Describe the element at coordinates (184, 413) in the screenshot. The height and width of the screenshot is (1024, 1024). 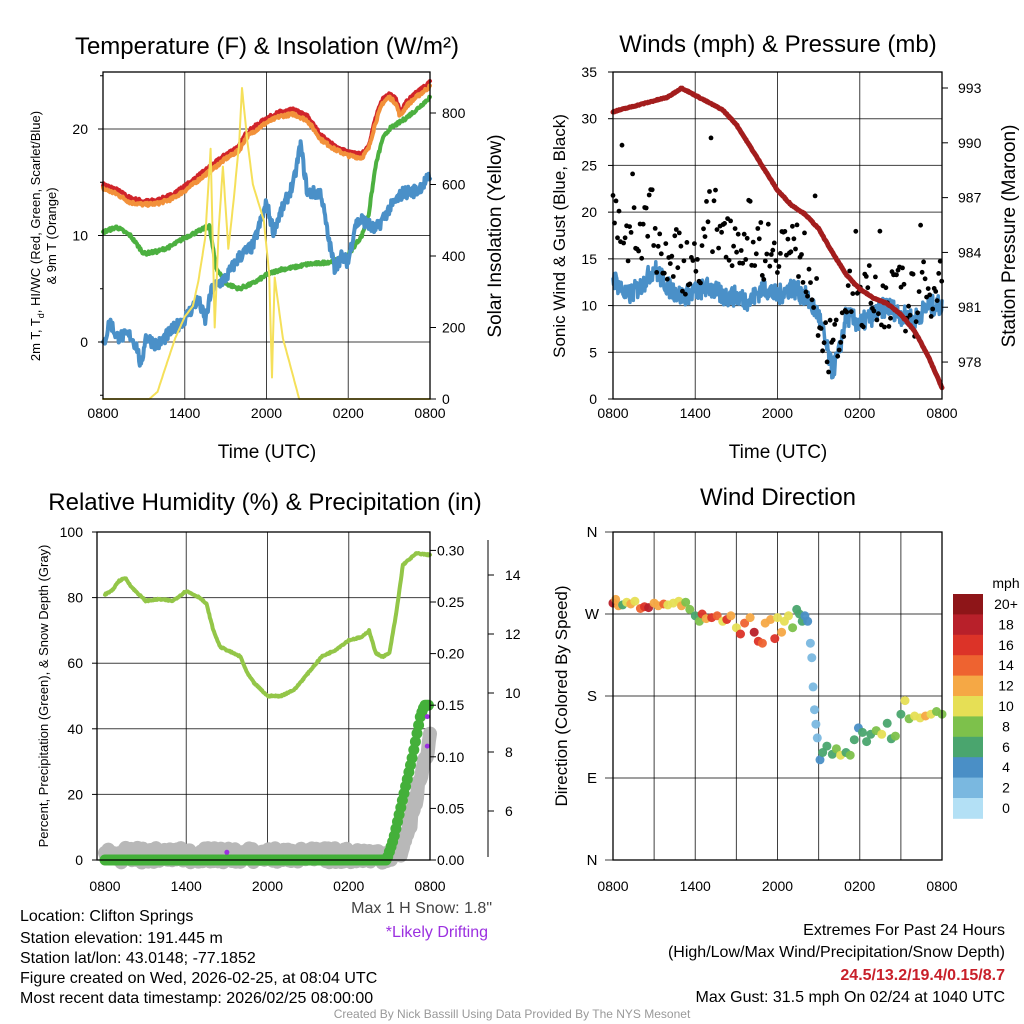
I see `temp-xtick-label: 1400` at that location.